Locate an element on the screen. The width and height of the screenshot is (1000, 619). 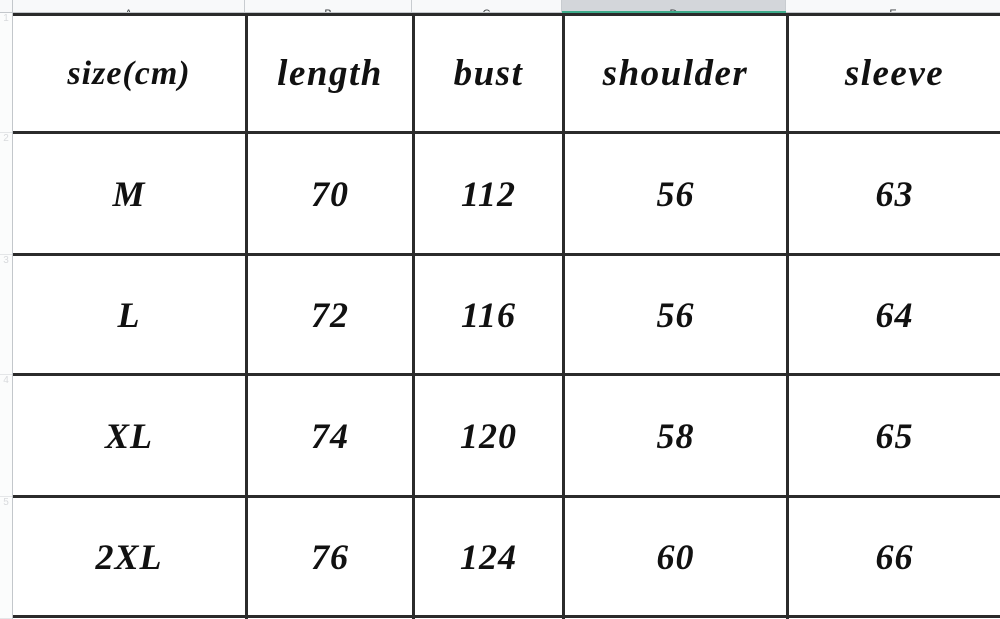
cell-bust-2xl: 124 is located at coordinates (488, 556).